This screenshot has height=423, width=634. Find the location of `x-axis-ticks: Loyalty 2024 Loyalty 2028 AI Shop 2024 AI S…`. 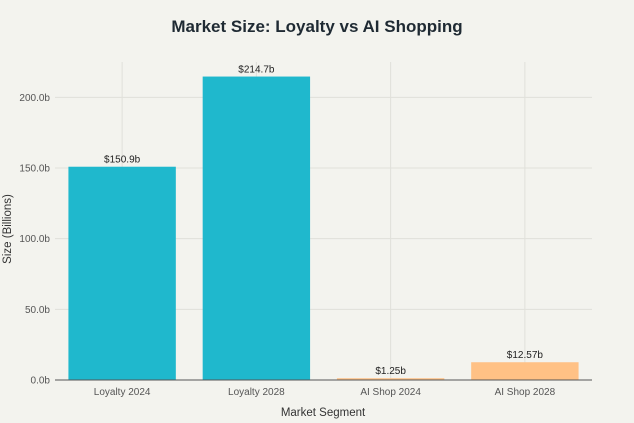

x-axis-ticks: Loyalty 2024 Loyalty 2028 AI Shop 2024 AI S… is located at coordinates (325, 392).